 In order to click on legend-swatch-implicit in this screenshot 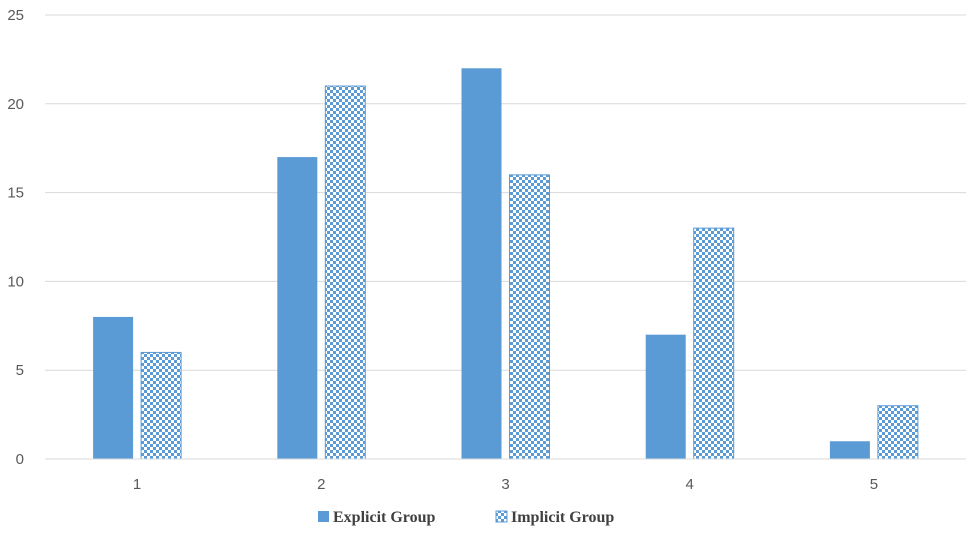, I will do `click(501, 516)`.